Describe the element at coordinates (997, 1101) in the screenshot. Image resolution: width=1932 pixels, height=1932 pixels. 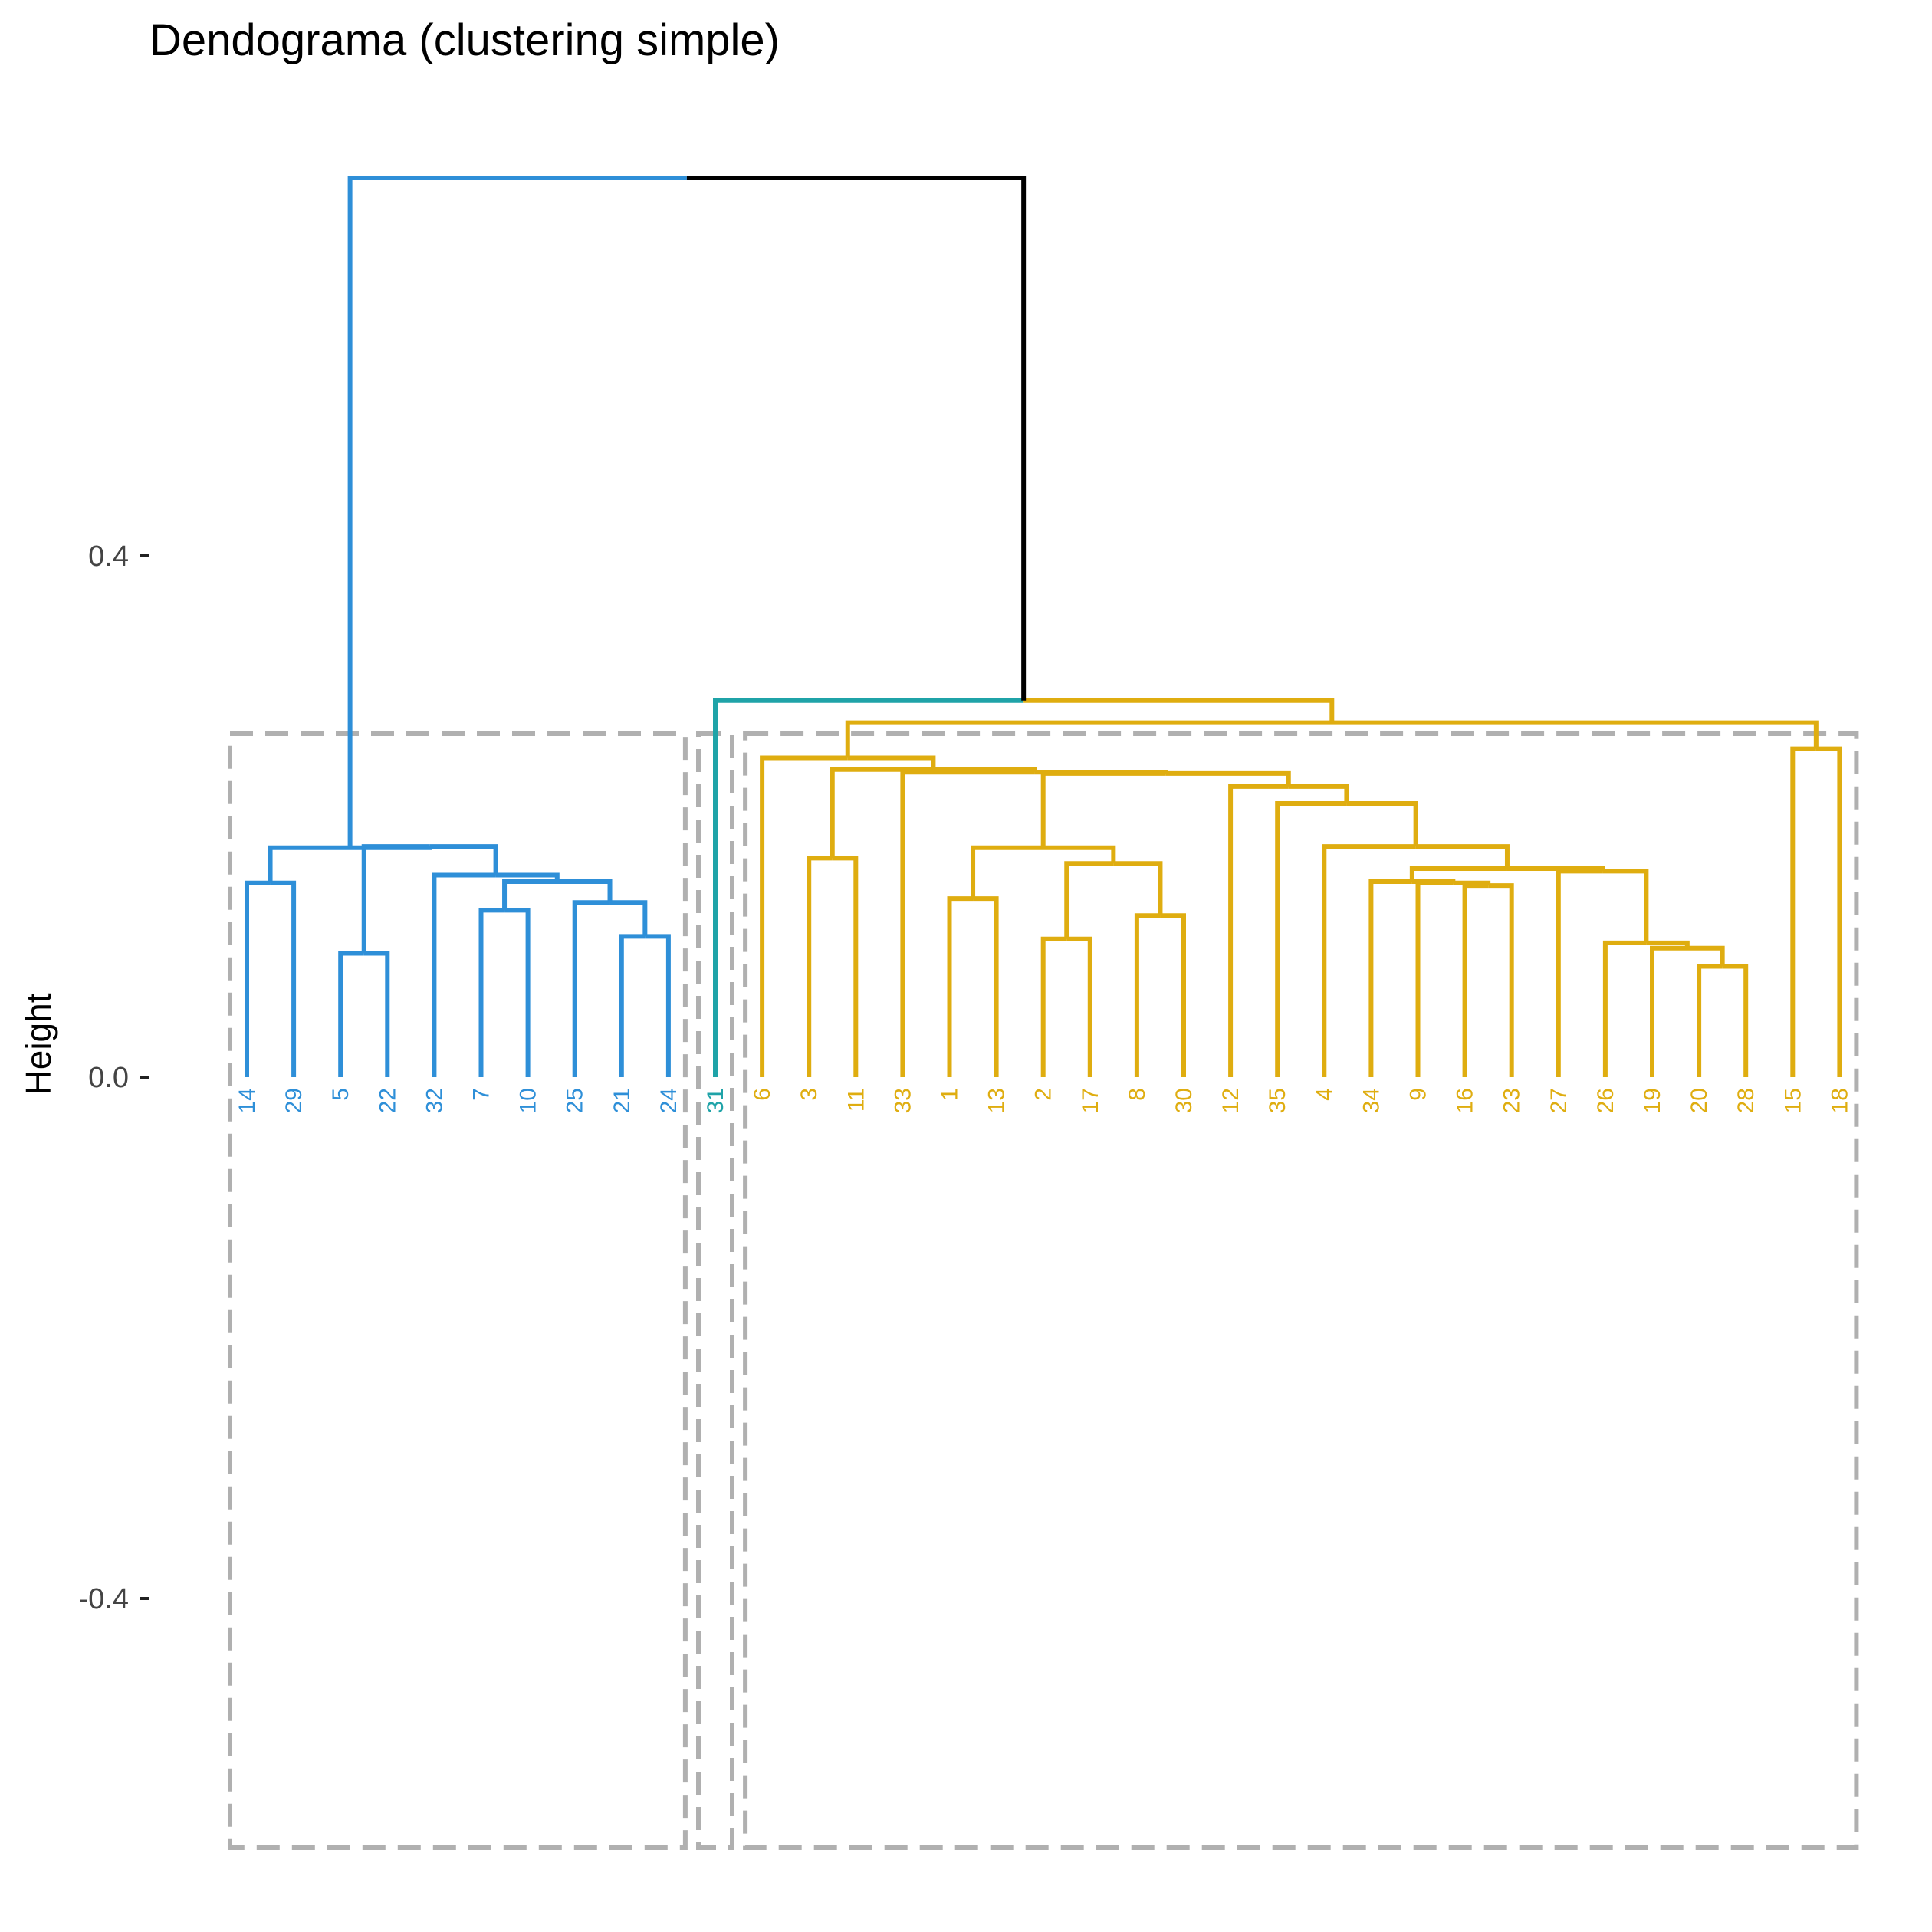
I see `leaf-label: 13` at that location.